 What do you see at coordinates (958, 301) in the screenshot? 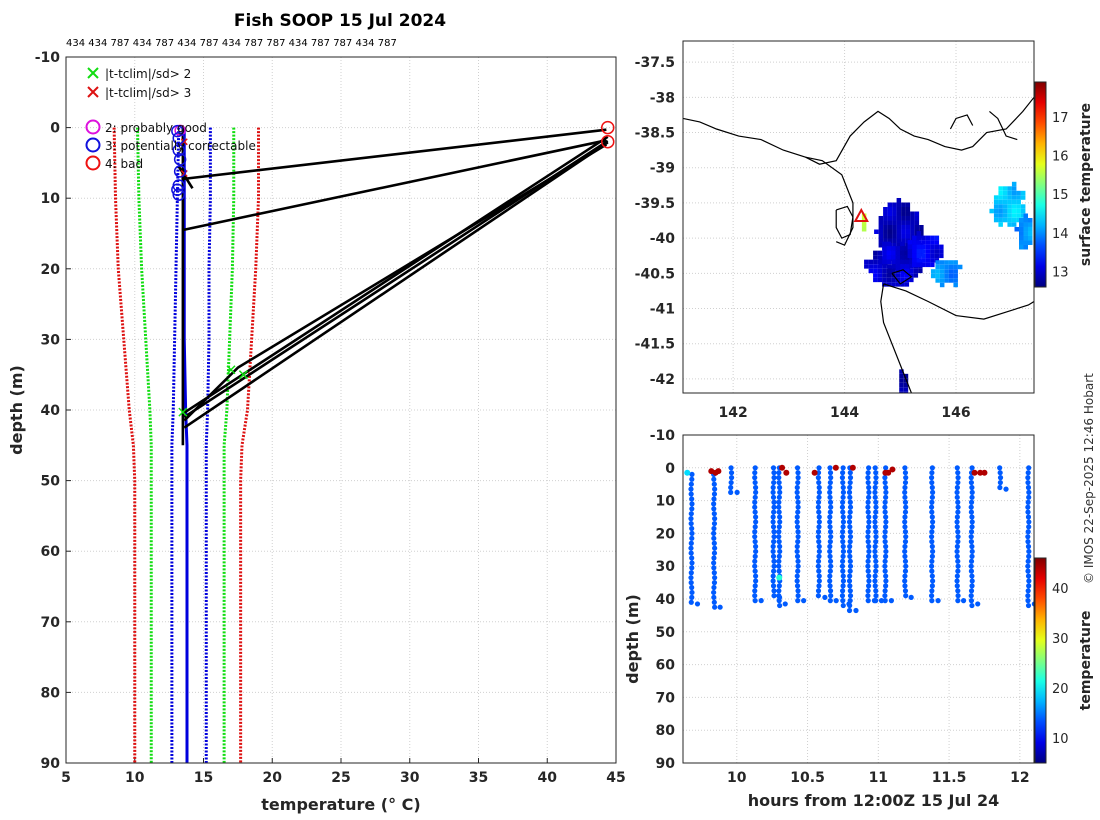
I see `coastline` at bounding box center [958, 301].